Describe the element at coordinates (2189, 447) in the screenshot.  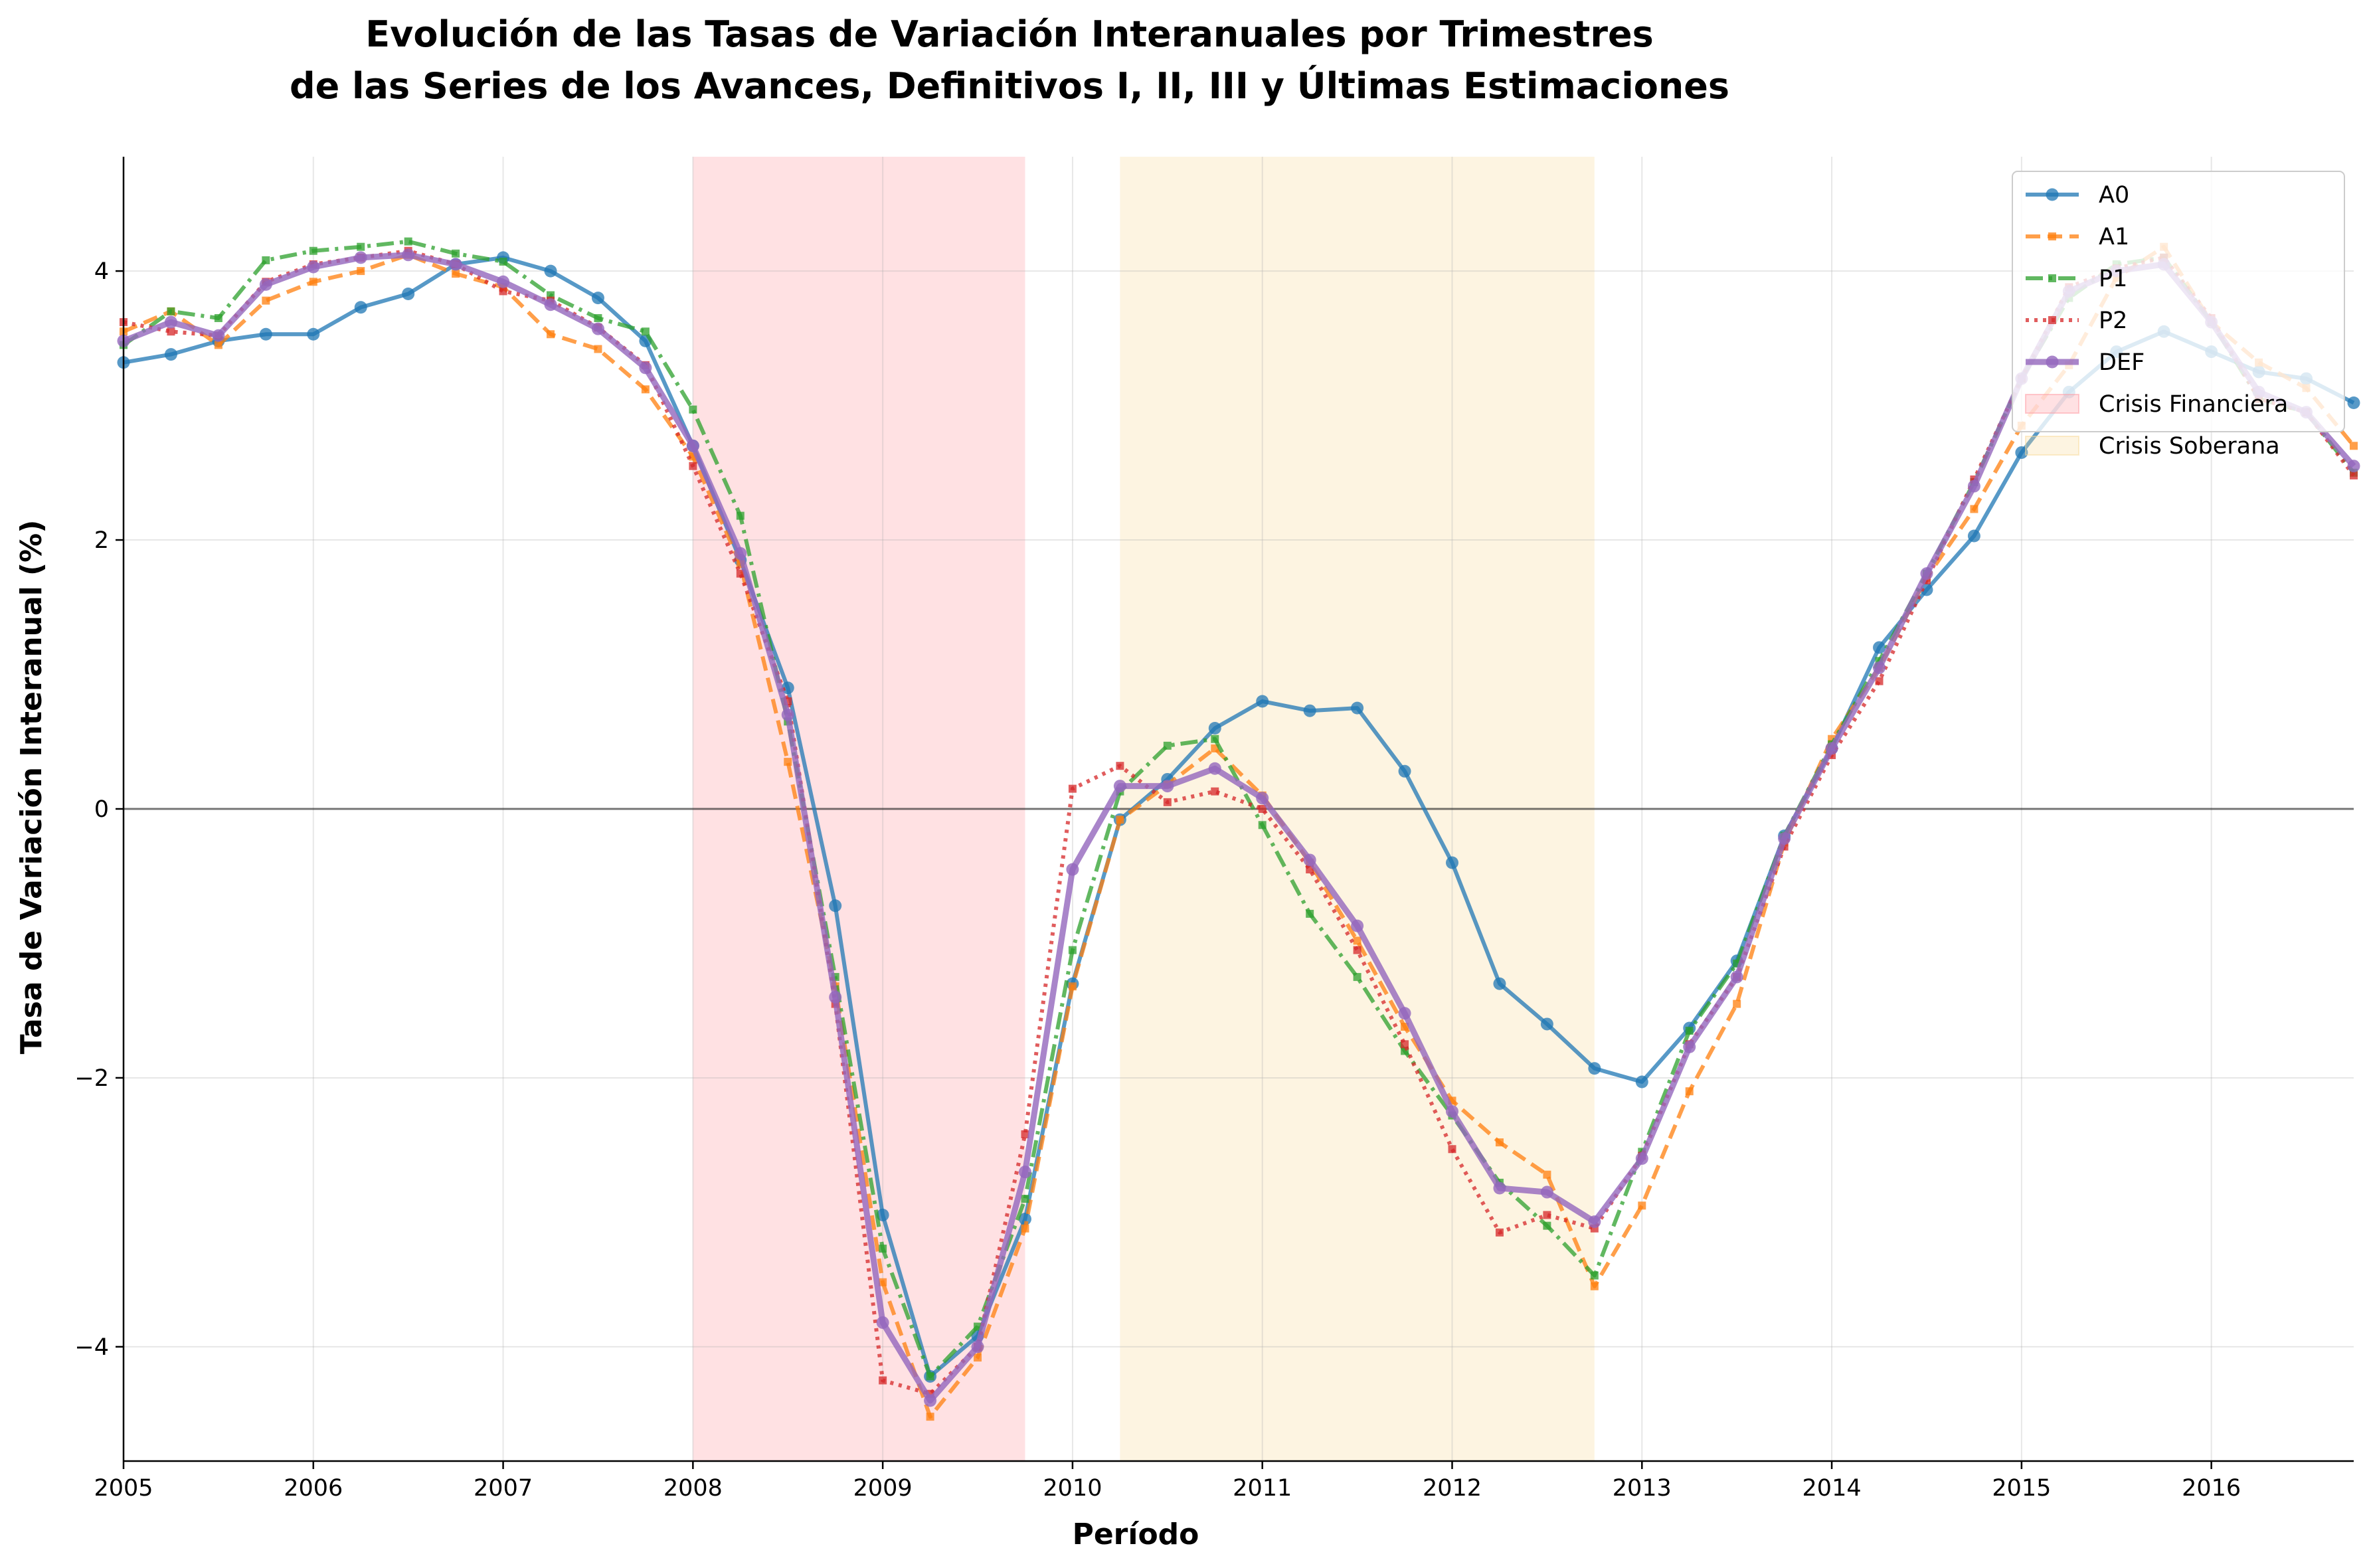
I see `legend-label: Crisis Soberana` at that location.